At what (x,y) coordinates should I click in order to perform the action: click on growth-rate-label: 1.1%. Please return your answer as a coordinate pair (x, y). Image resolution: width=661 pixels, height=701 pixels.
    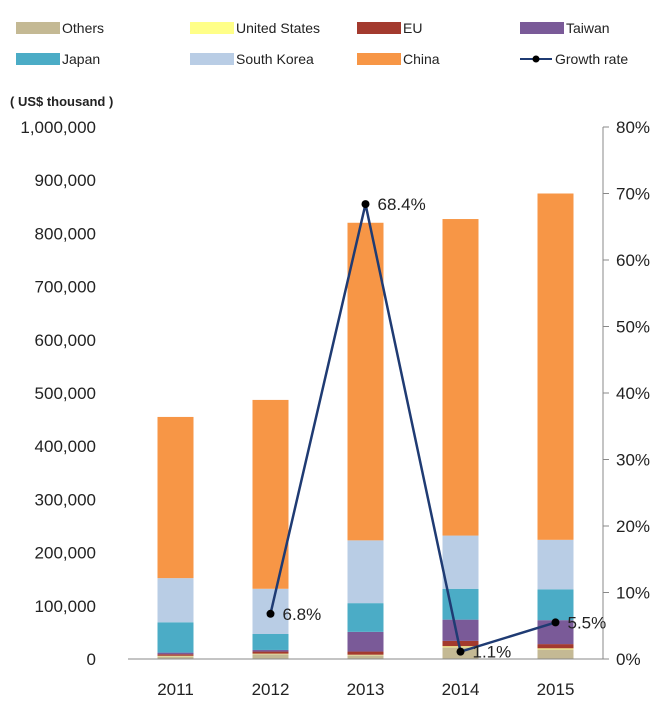
    Looking at the image, I should click on (492, 652).